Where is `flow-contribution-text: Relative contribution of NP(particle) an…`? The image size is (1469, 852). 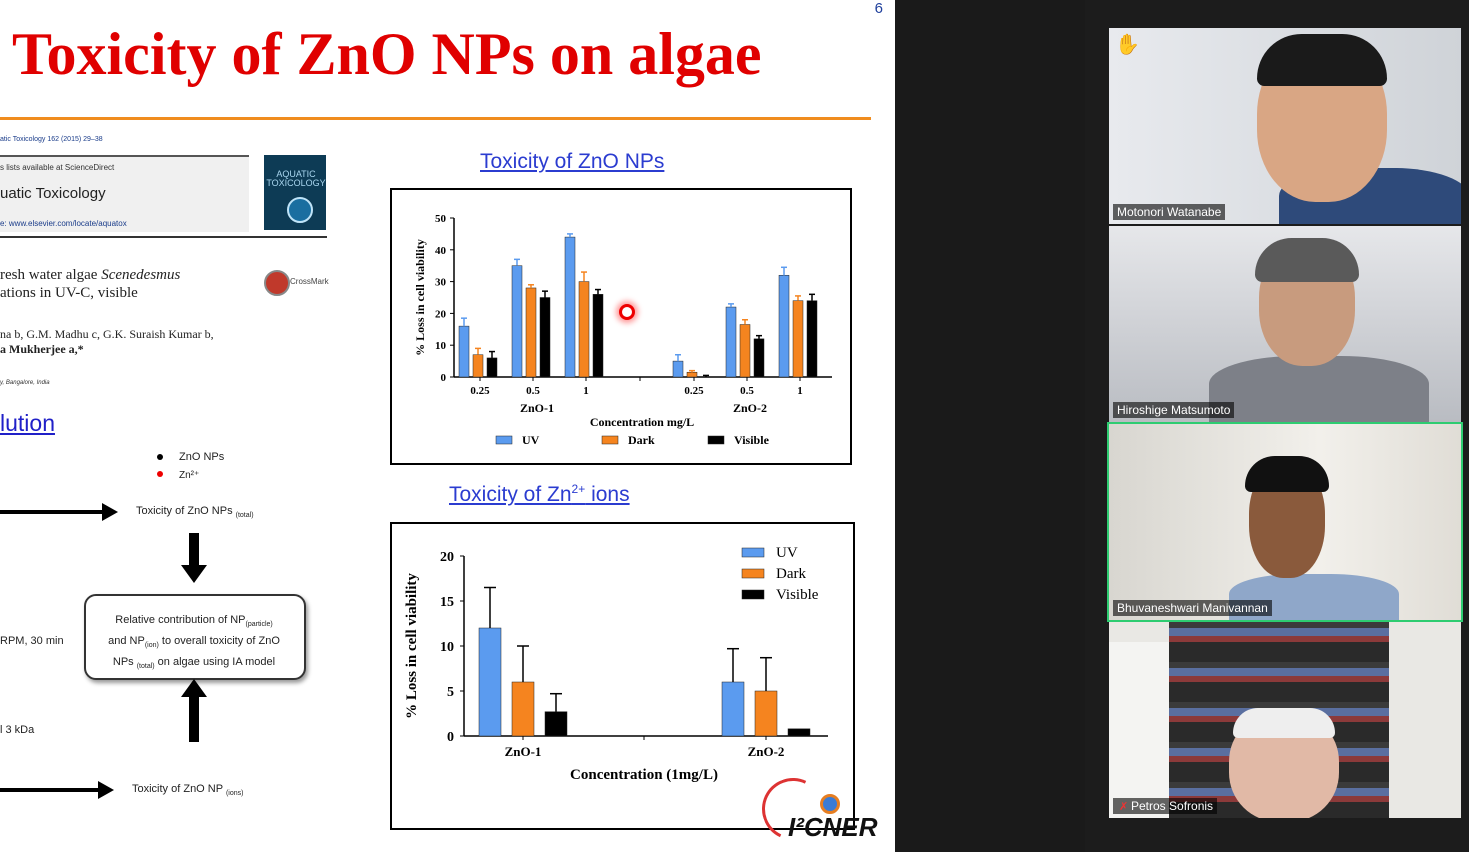
flow-contribution-text: Relative contribution of NP(particle) an… is located at coordinates (194, 642).